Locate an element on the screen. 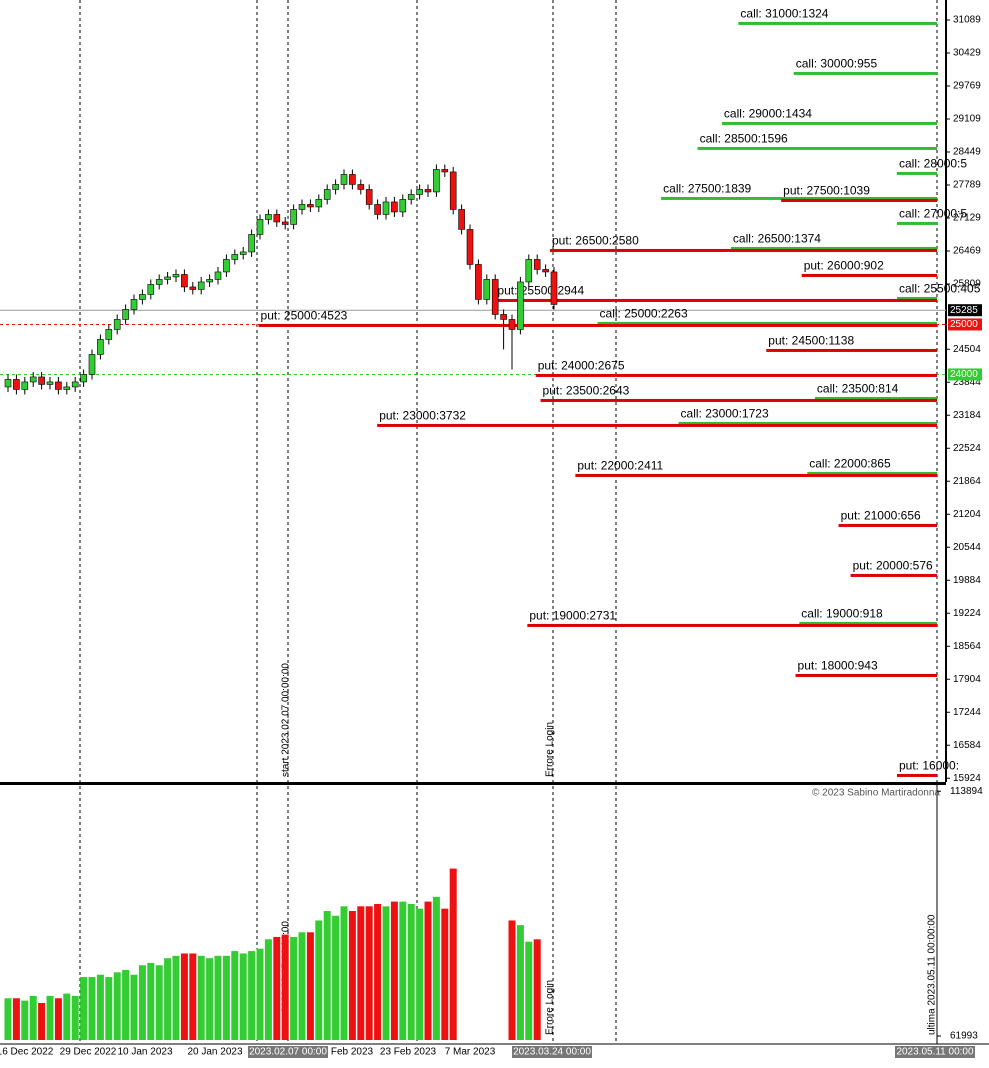  option-label: put: 25500:2944 is located at coordinates (540, 291).